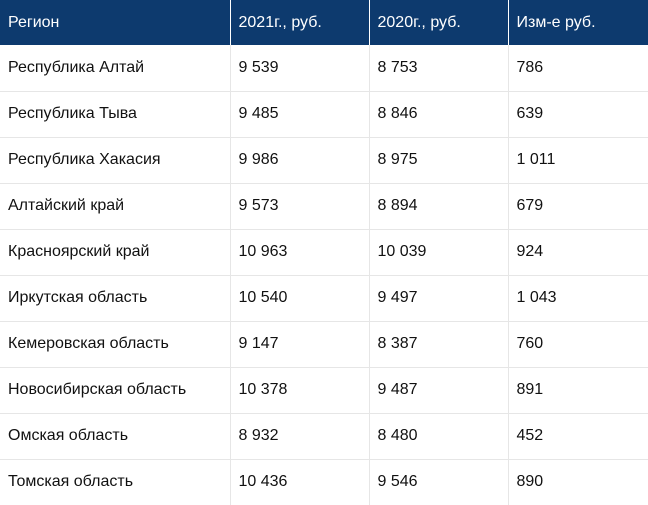  Describe the element at coordinates (439, 436) in the screenshot. I see `cell-2020: 8 480` at that location.